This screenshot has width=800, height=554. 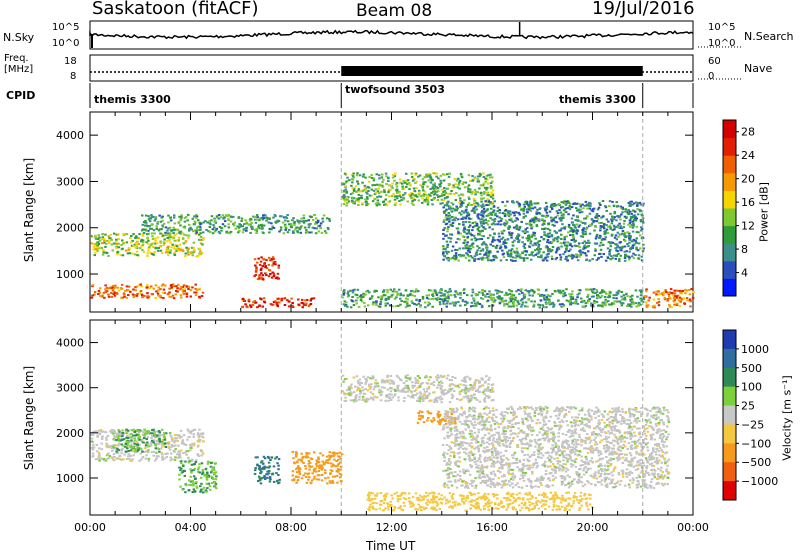 What do you see at coordinates (29, 210) in the screenshot?
I see `power-ylabel: Slant Range [km]` at bounding box center [29, 210].